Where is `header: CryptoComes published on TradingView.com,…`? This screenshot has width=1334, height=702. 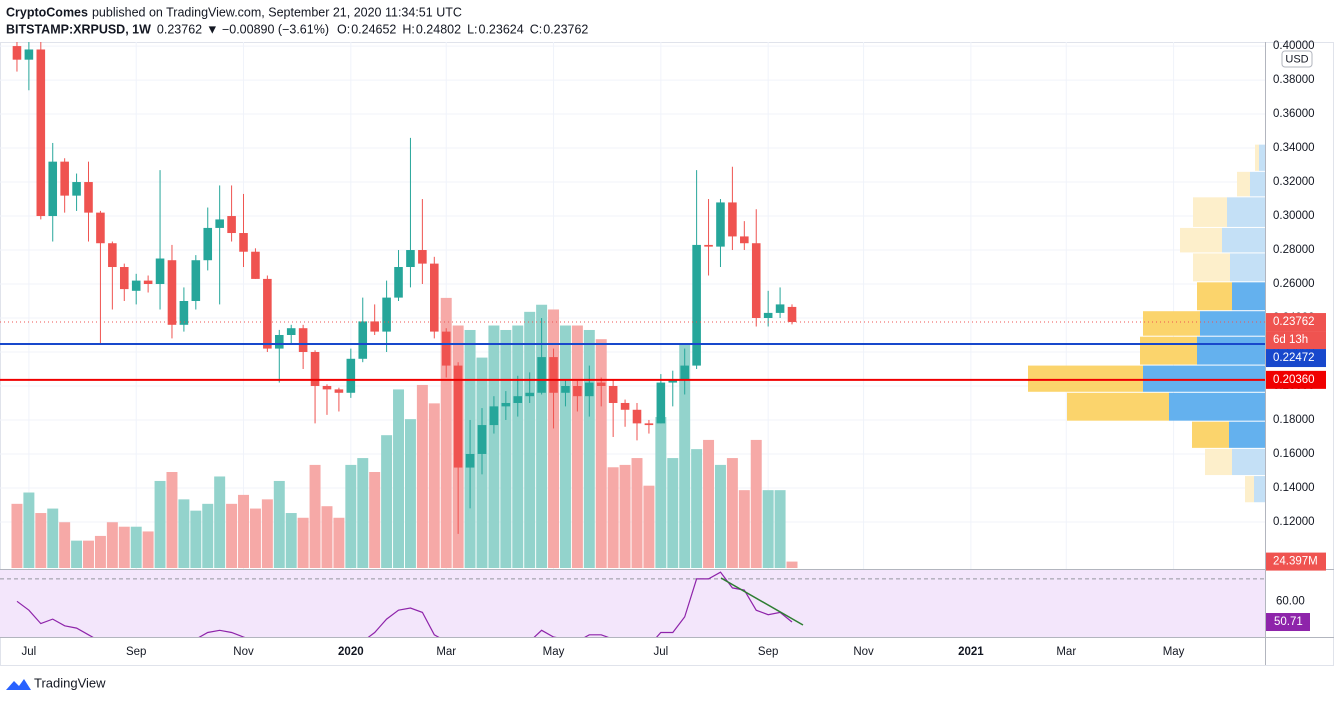 header: CryptoComes published on TradingView.com,… is located at coordinates (297, 20).